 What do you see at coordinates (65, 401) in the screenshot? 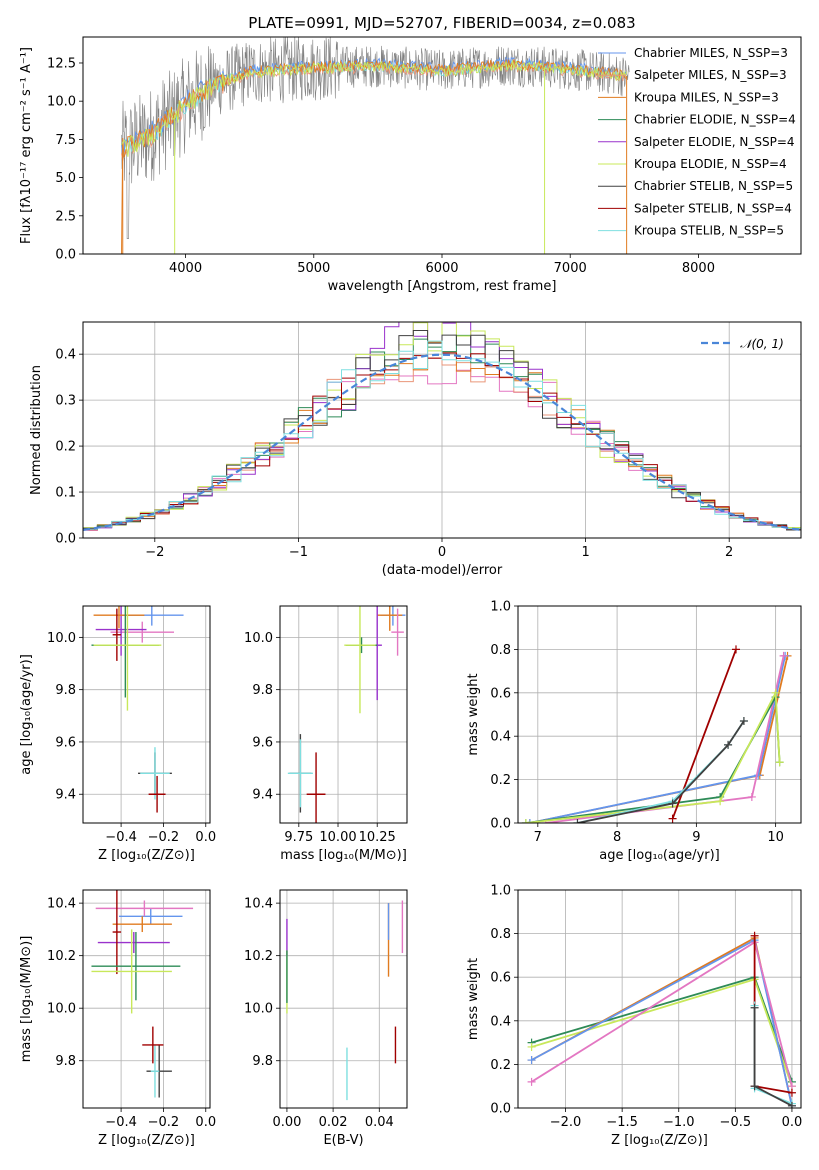
I see `y-tick-label: 0.3` at bounding box center [65, 401].